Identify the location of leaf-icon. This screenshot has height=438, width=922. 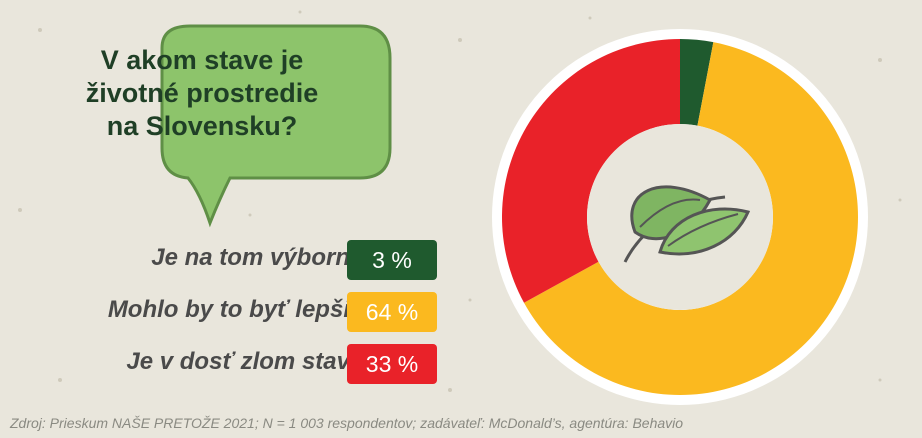
(687, 224).